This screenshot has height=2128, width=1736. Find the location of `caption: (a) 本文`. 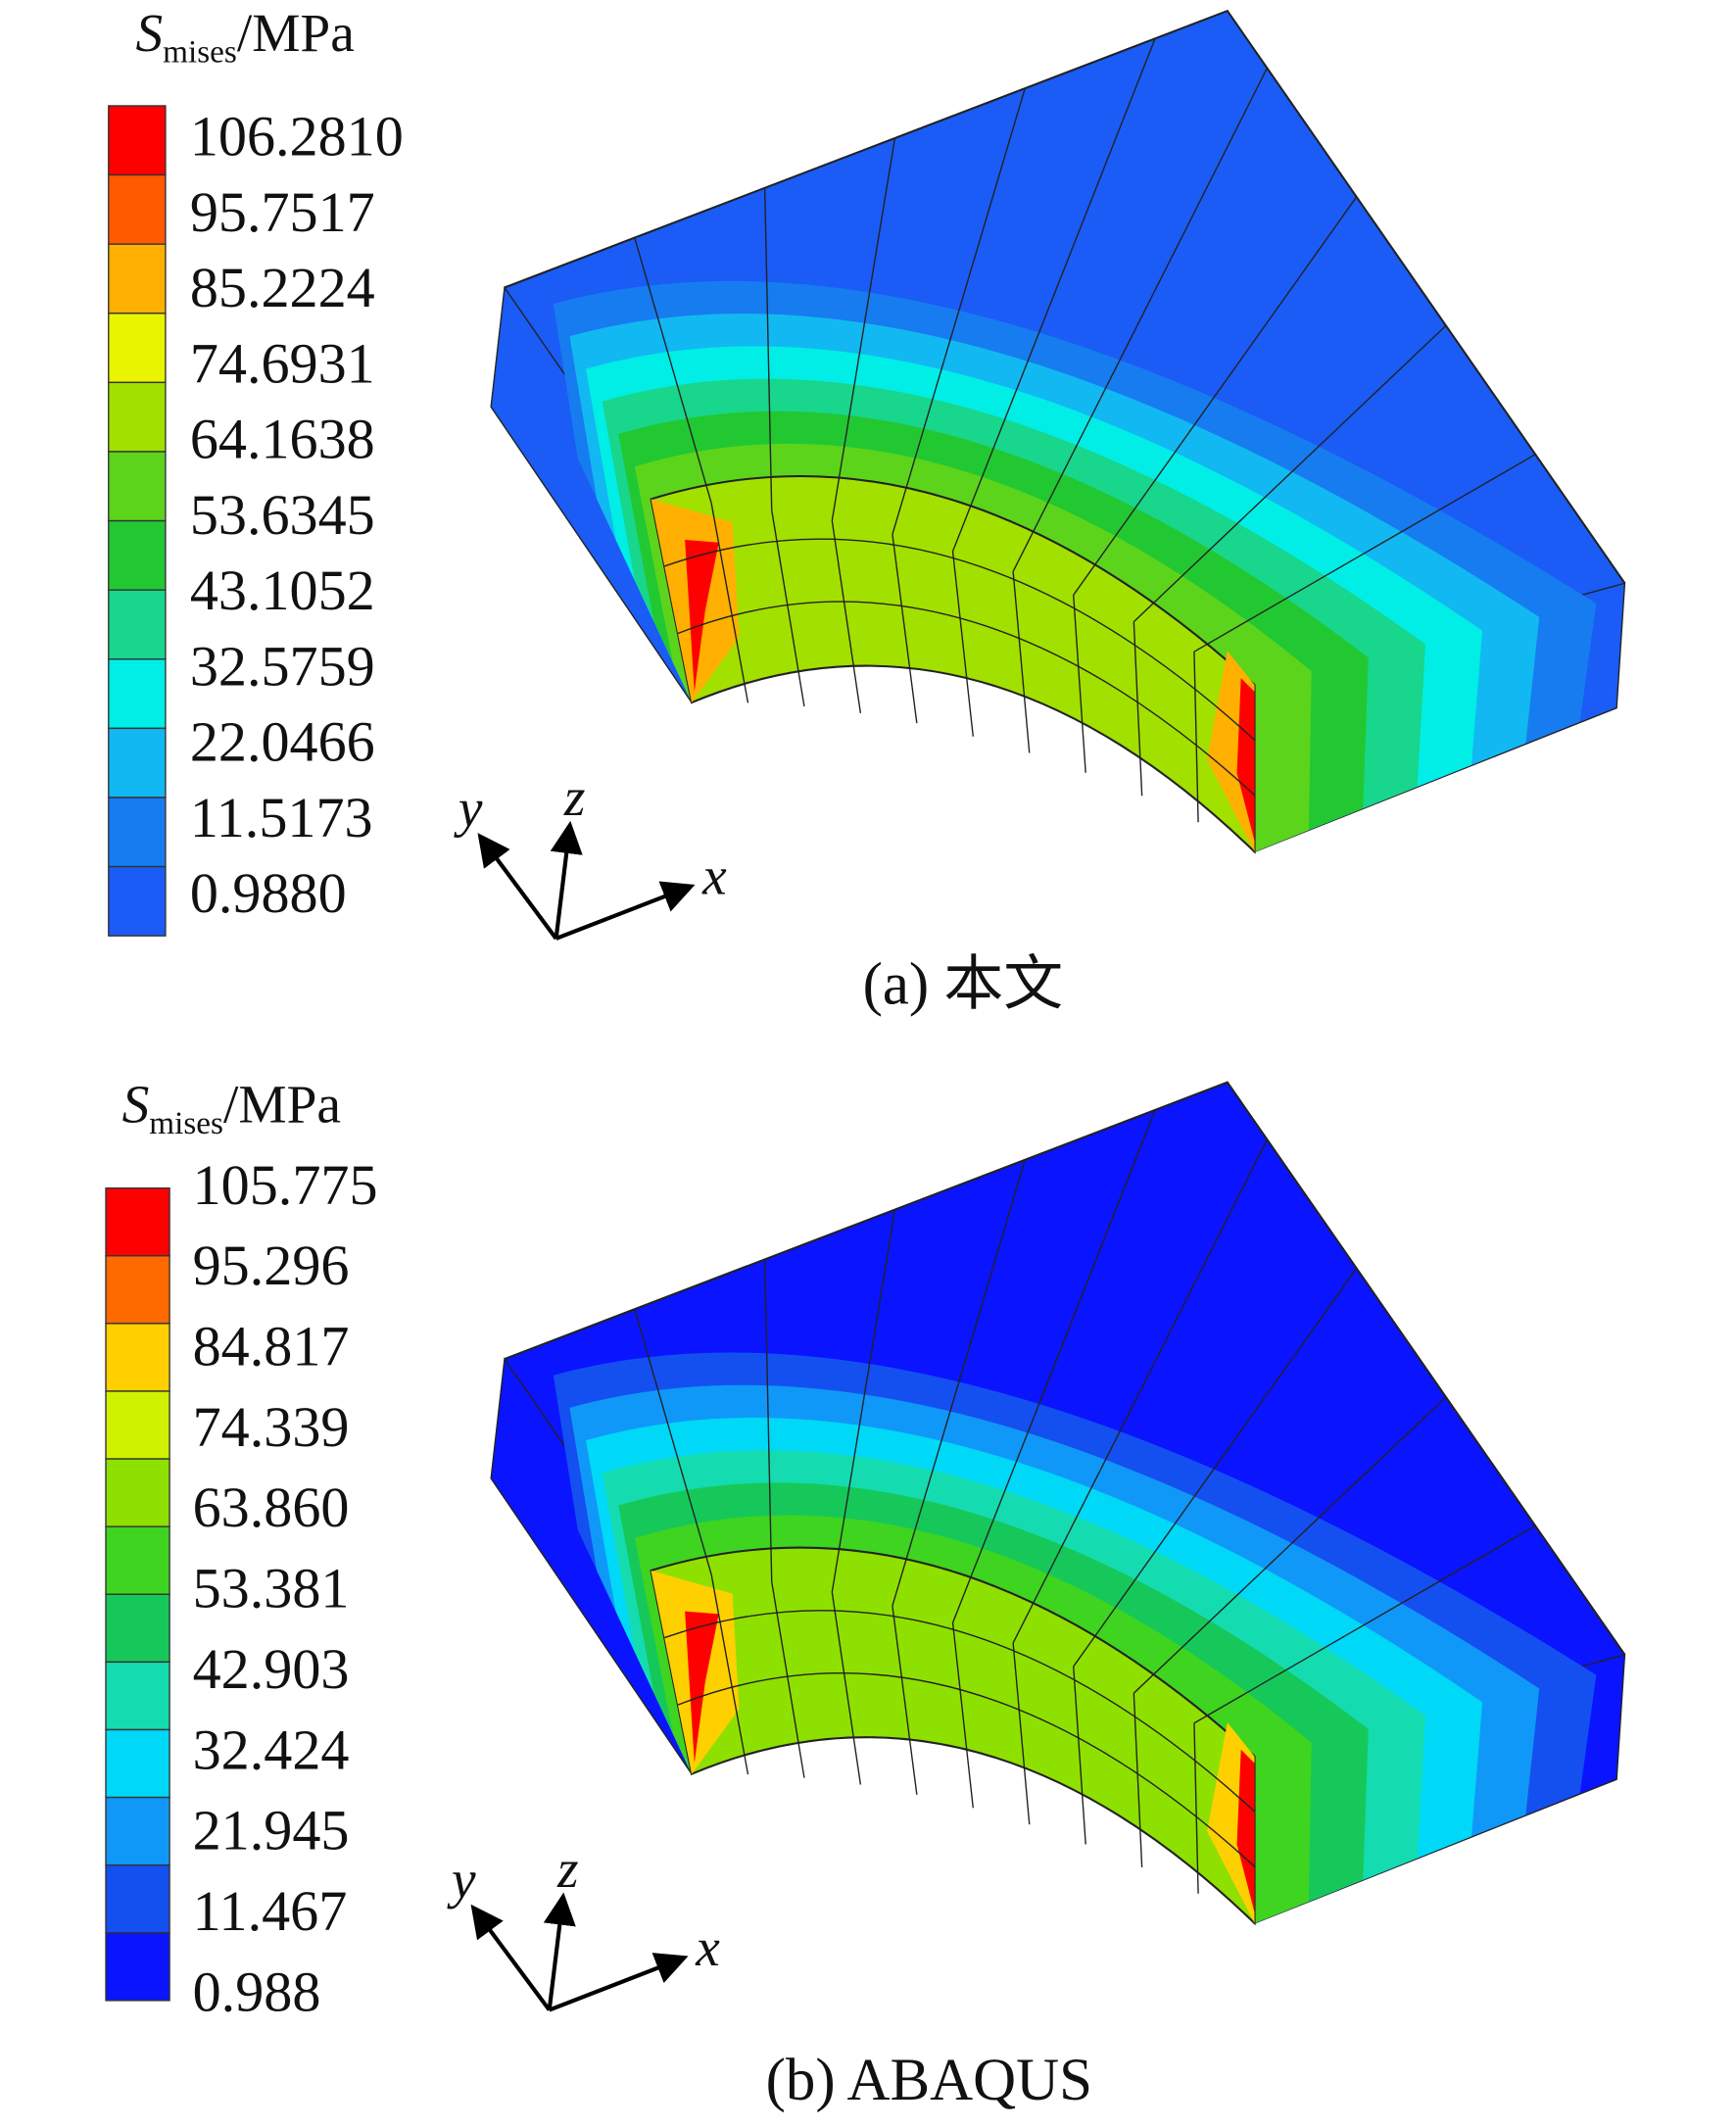

caption: (a) 本文 is located at coordinates (963, 985).